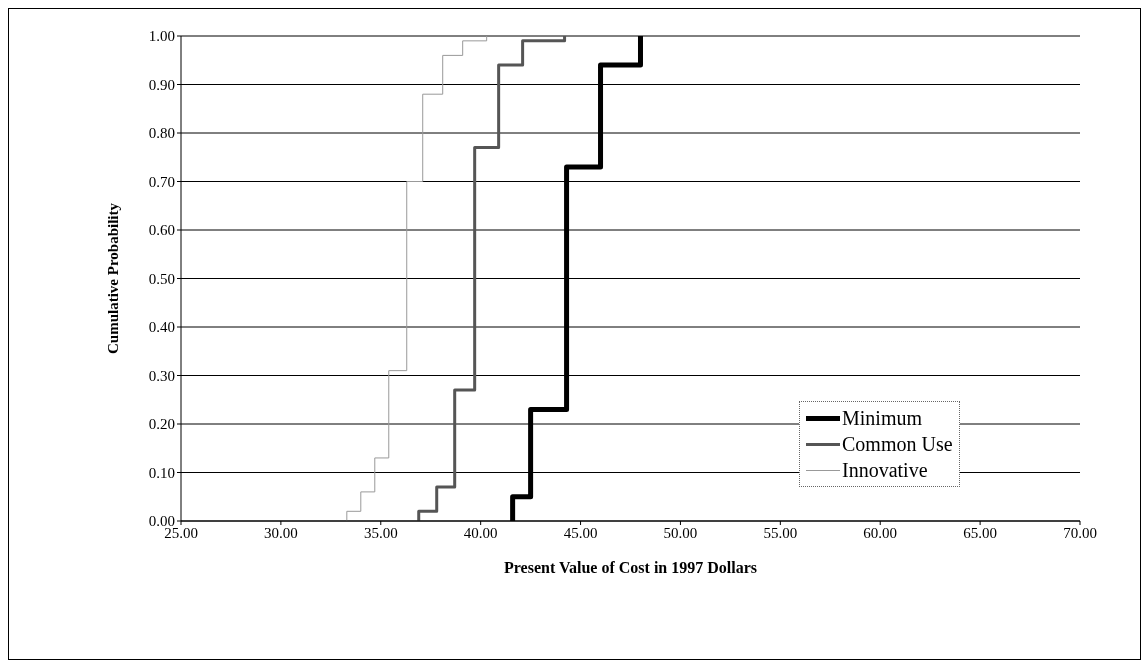 This screenshot has width=1147, height=666. What do you see at coordinates (882, 418) in the screenshot?
I see `legend-label: Minimum` at bounding box center [882, 418].